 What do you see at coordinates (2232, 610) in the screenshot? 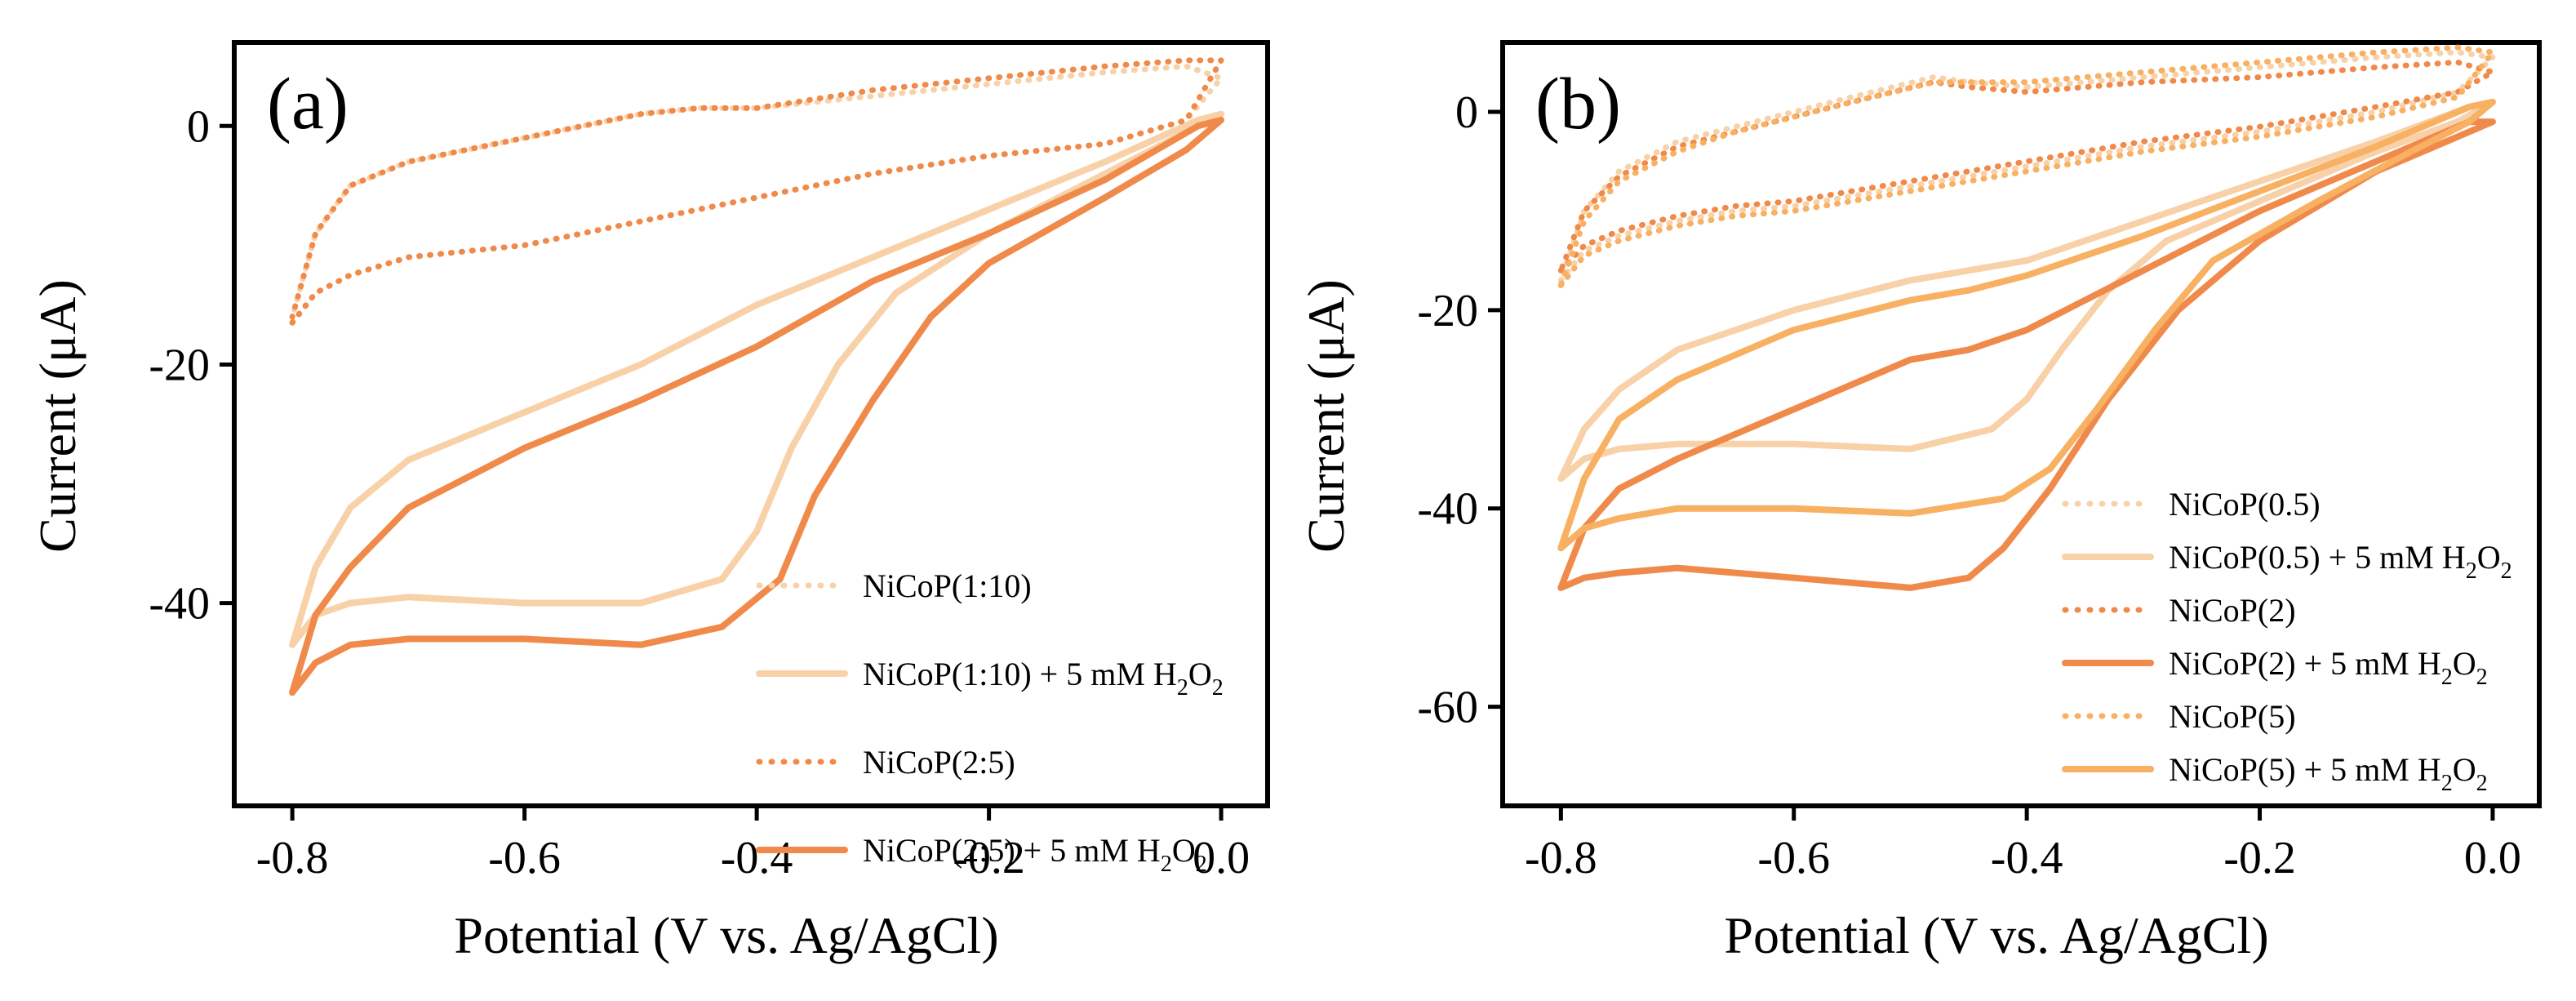
I see `legend-label-3: NiCoP(2)` at bounding box center [2232, 610].